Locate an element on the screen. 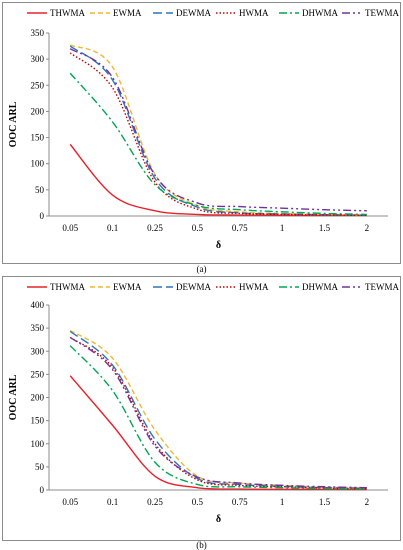  panel-caption-b: (b) is located at coordinates (201, 545).